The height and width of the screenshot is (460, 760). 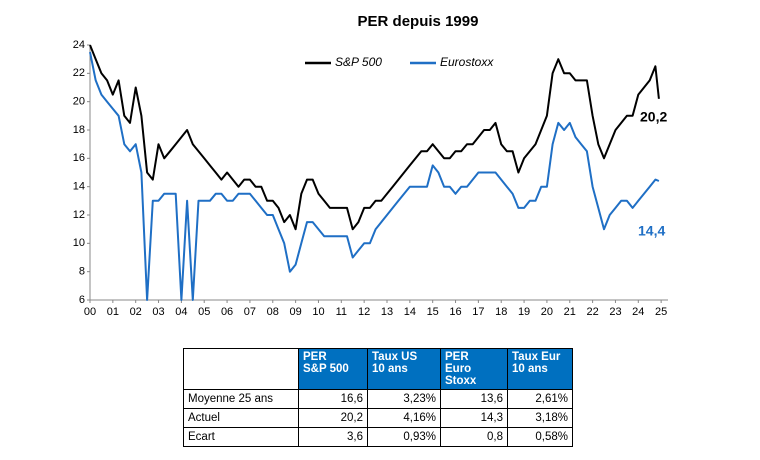 I want to click on y-tick-label: 22, so click(x=79, y=73).